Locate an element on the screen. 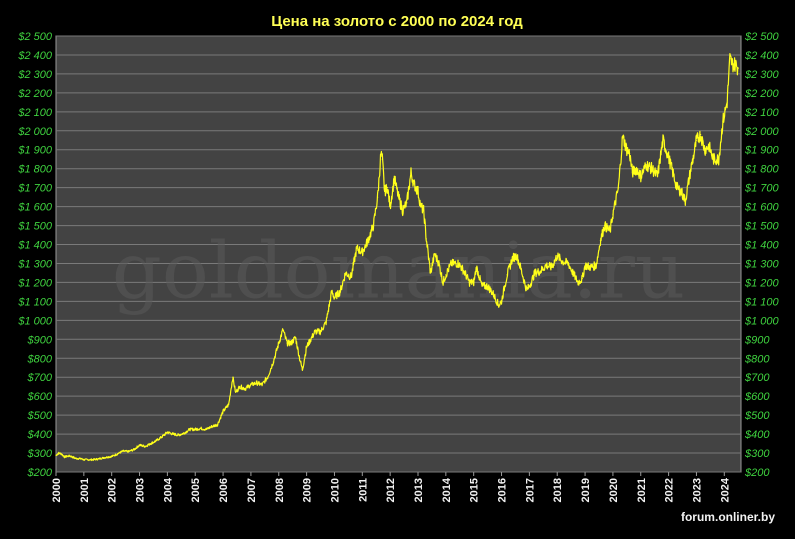 This screenshot has height=539, width=795. x-tick-label: 2010 is located at coordinates (335, 490).